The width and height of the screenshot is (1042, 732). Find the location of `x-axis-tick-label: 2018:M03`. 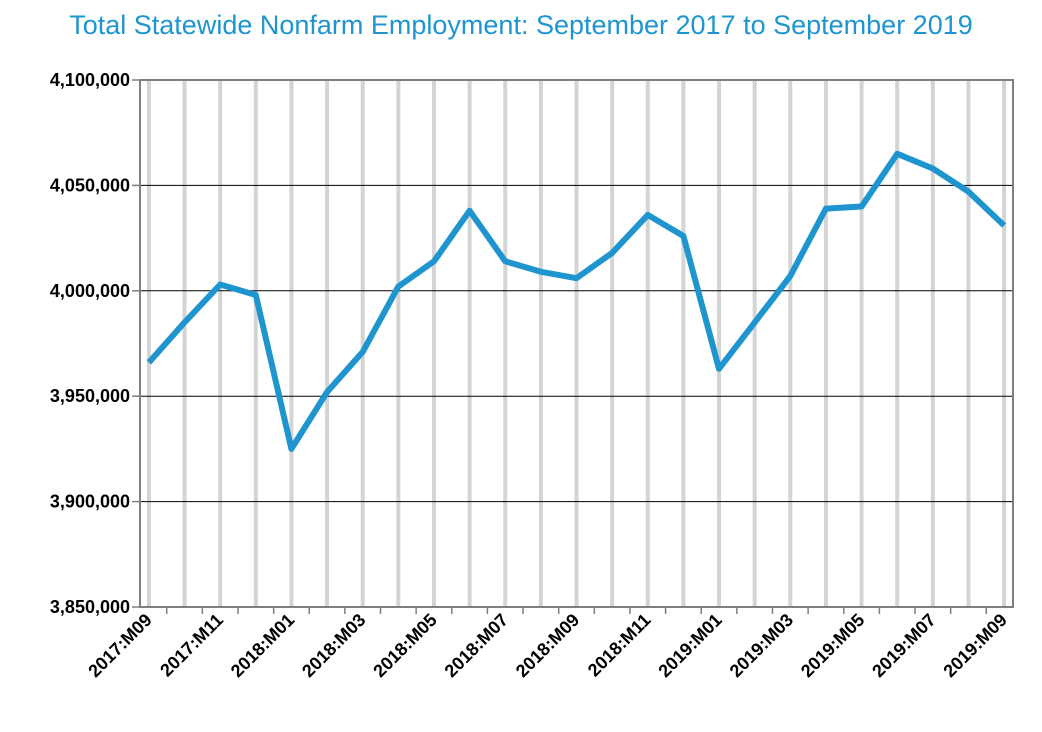

x-axis-tick-label: 2018:M03 is located at coordinates (333, 645).